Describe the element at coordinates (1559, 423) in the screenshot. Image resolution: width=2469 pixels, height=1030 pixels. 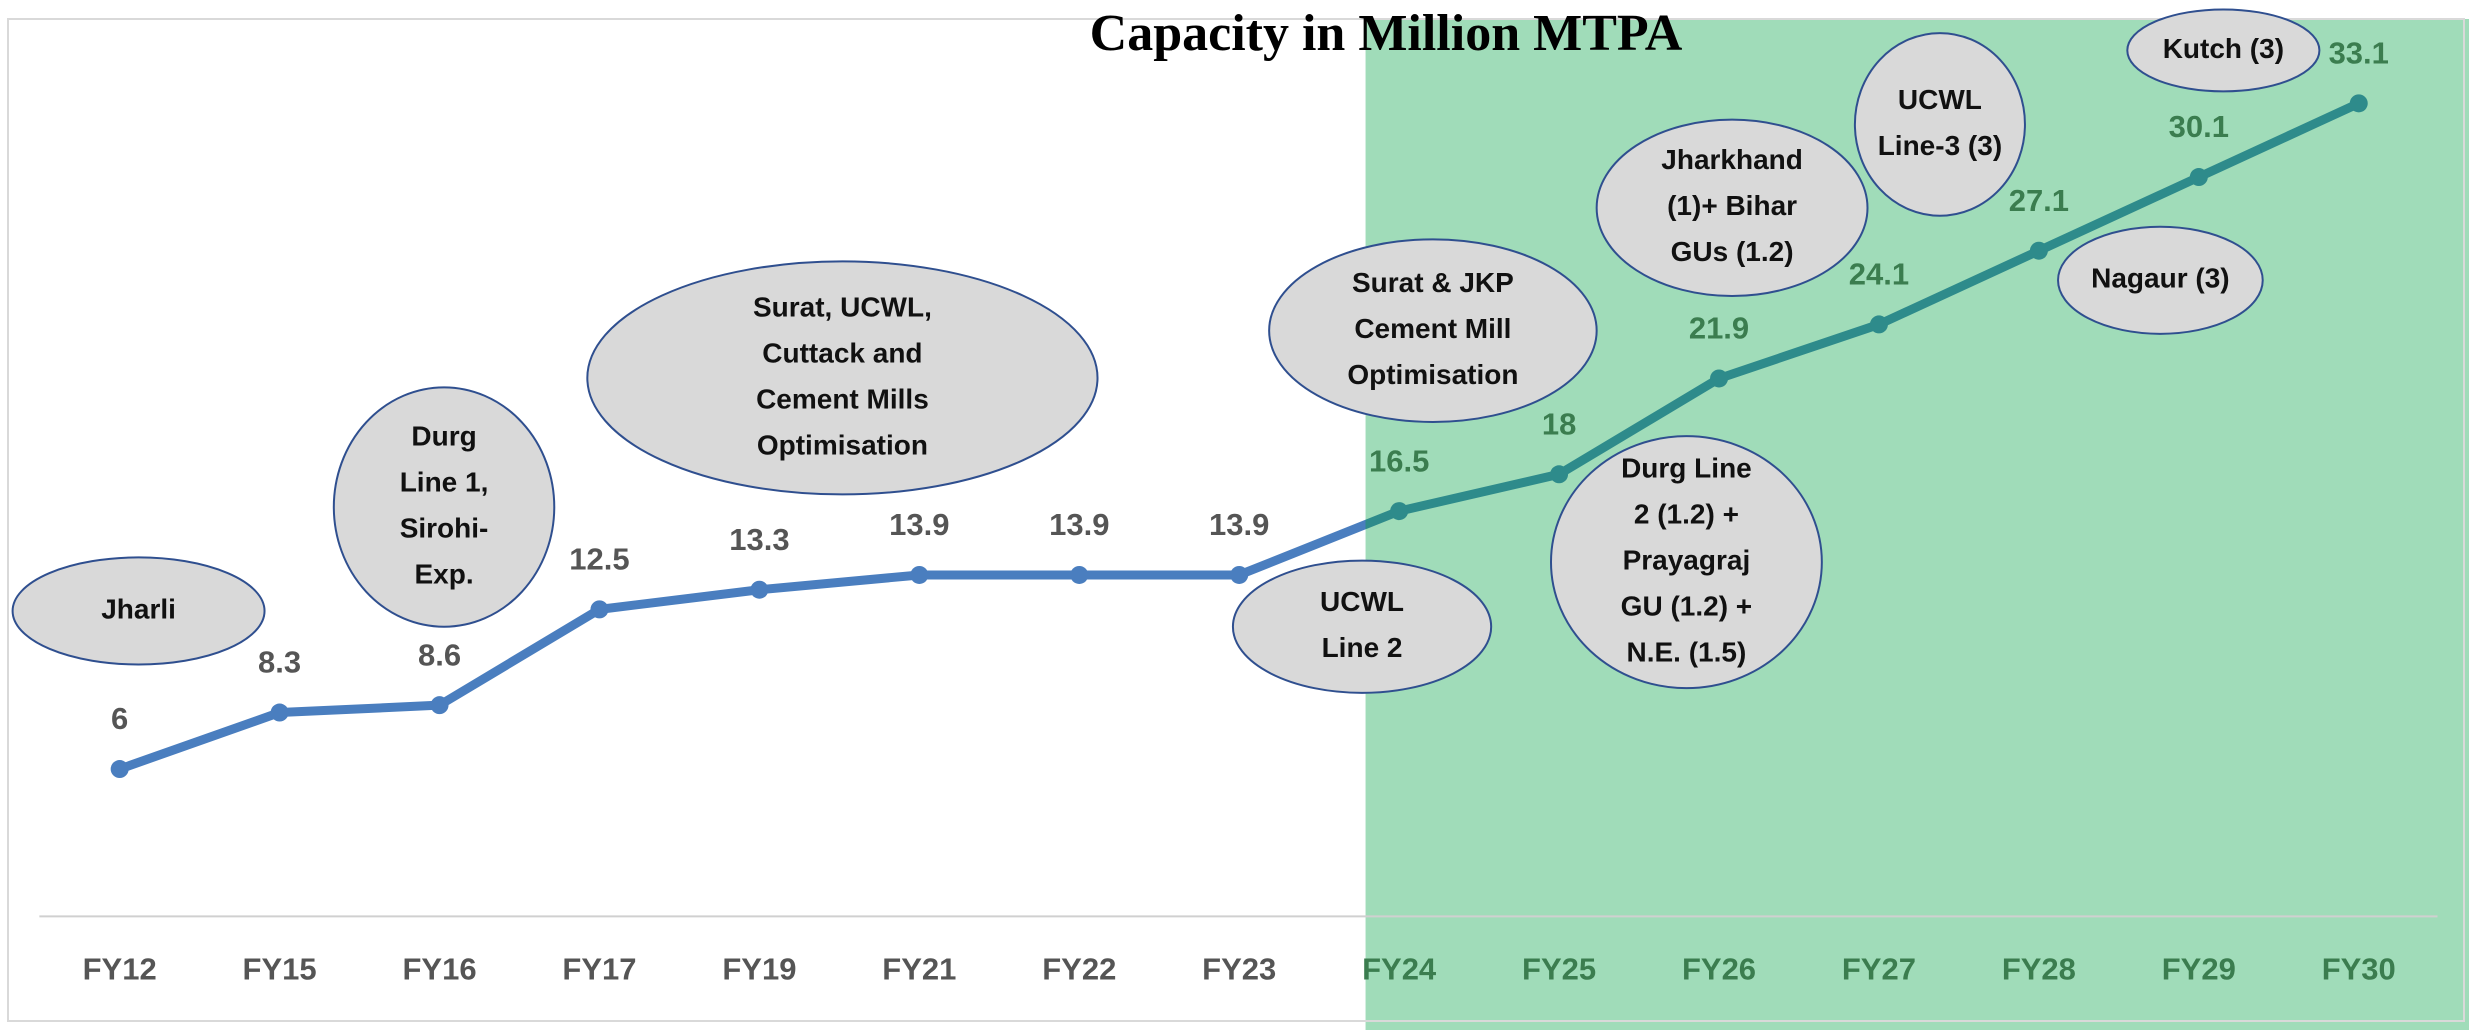
I see `value-label: 18` at that location.